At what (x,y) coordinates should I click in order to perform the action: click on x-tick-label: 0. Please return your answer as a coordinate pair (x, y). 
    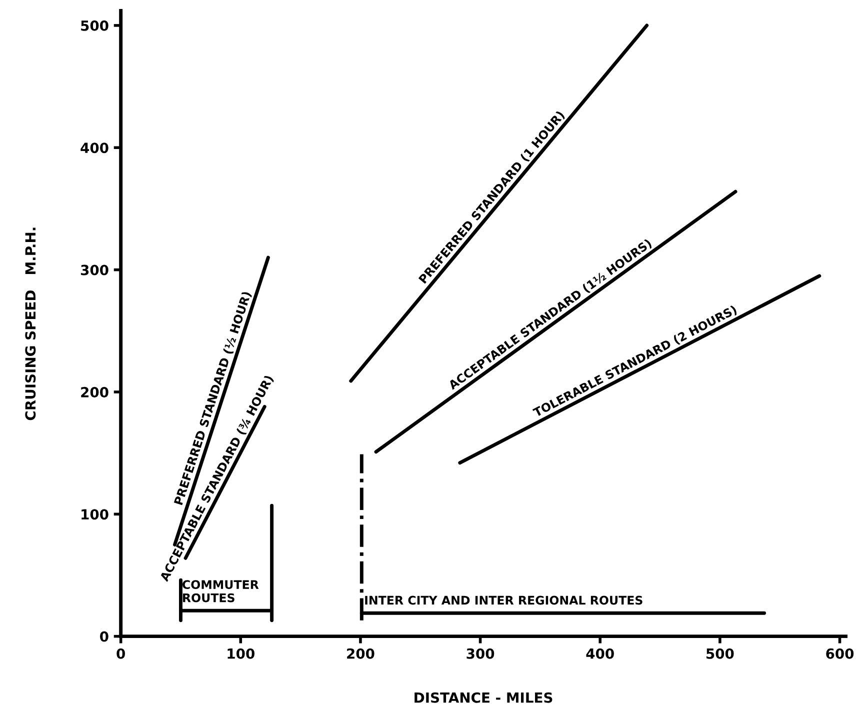
    Looking at the image, I should click on (120, 653).